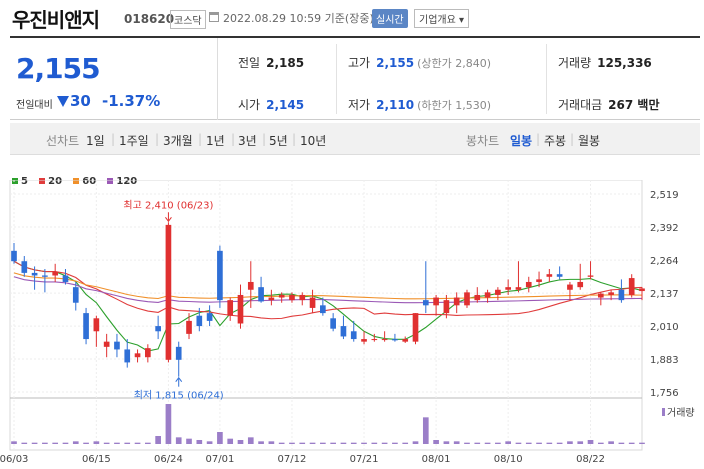 The width and height of the screenshot is (704, 469). I want to click on open: 시가 2,145, so click(271, 104).